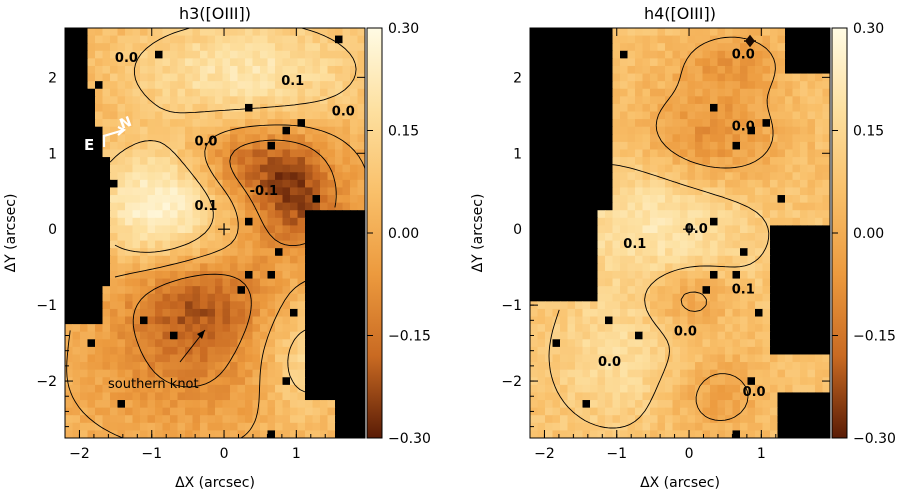 The height and width of the screenshot is (493, 901). I want to click on colorbar-tick-label: 0.00, so click(403, 234).